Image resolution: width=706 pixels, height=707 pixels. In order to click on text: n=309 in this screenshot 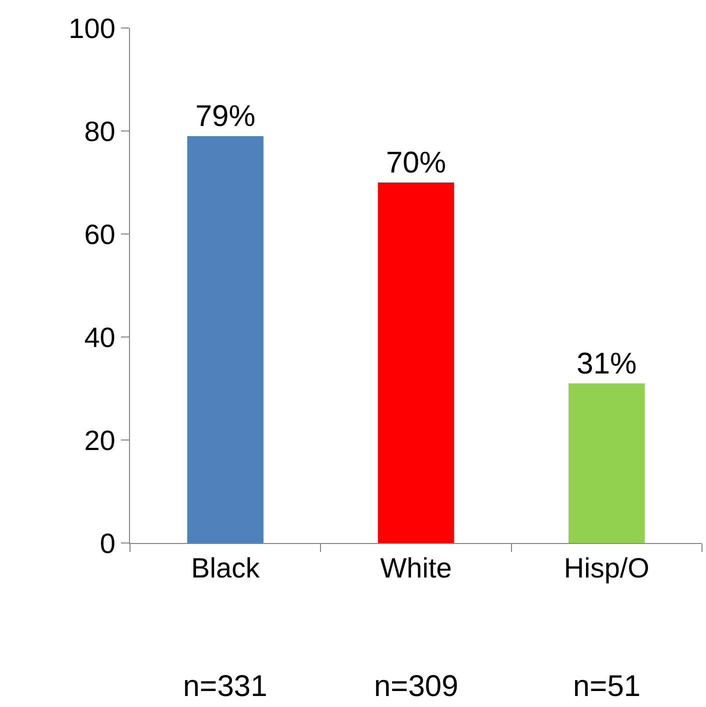, I will do `click(416, 686)`.